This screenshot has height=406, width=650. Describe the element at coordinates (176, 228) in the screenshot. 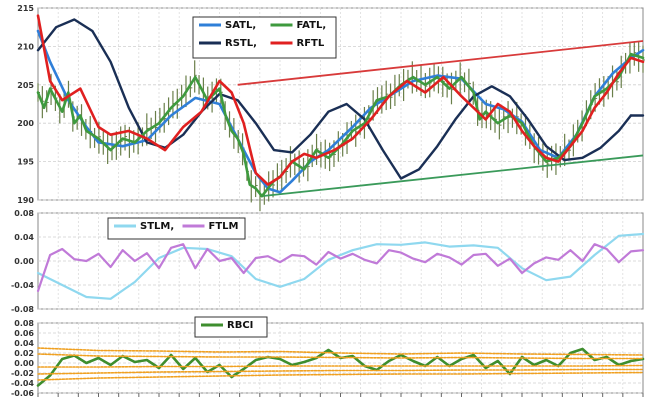

I see `stlm-legend-box` at that location.